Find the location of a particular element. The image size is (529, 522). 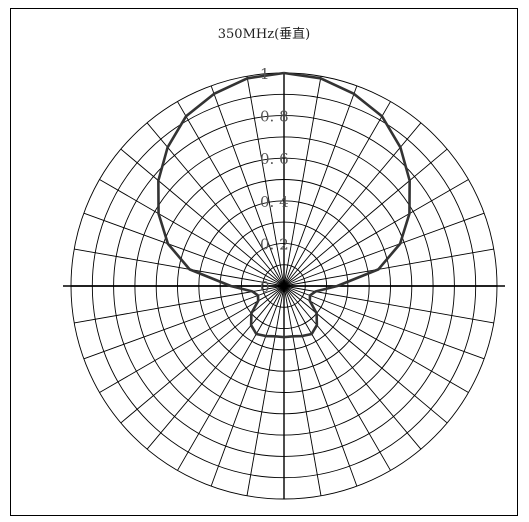

radial-tick-label: 0 is located at coordinates (265, 287).